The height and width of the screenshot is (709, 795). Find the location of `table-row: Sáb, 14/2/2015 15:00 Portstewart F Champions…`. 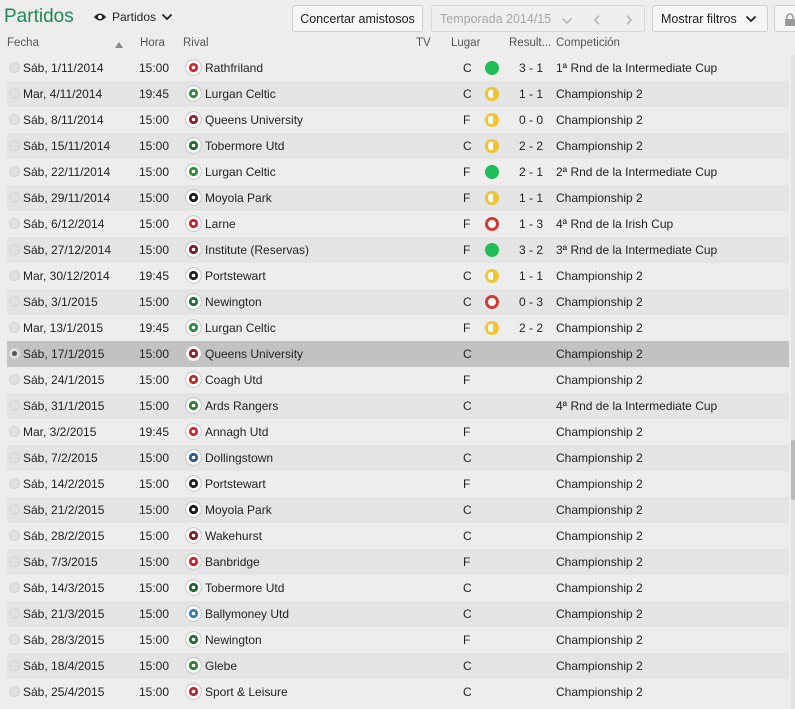

table-row: Sáb, 14/2/2015 15:00 Portstewart F Champions… is located at coordinates (398, 484).